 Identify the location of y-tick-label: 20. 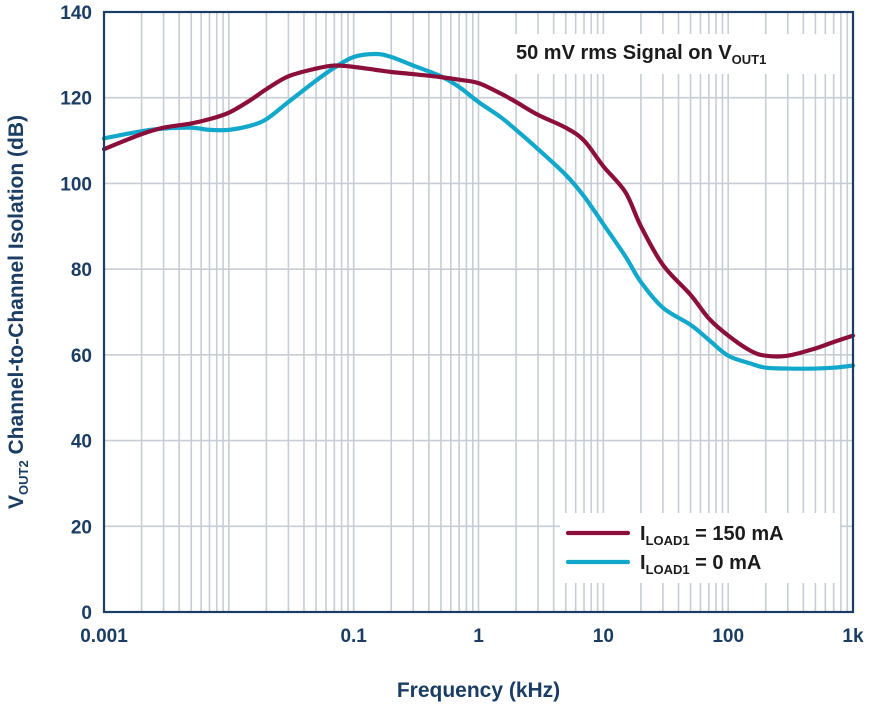
(81, 527).